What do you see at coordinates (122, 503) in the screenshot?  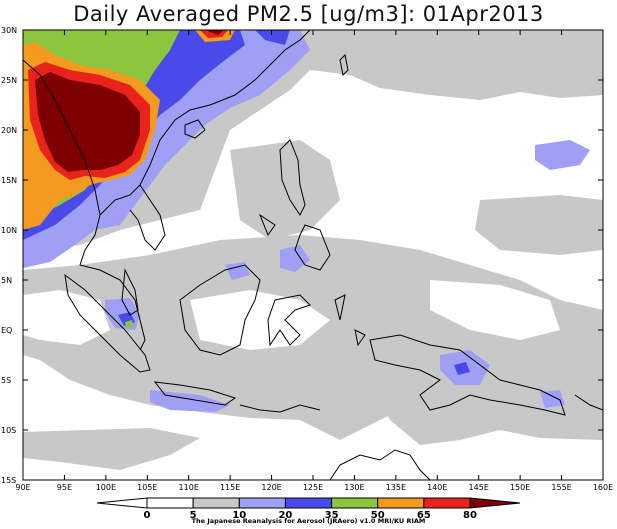 I see `colorbar-min-arrow` at bounding box center [122, 503].